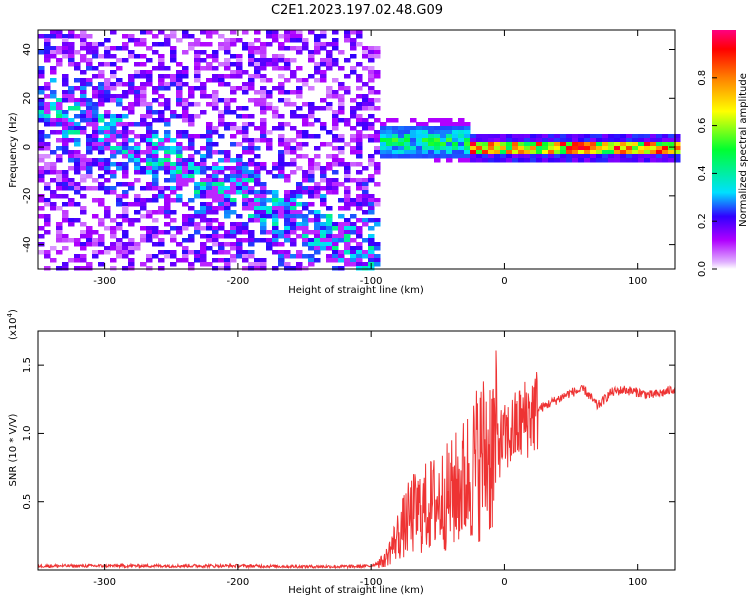 The image size is (750, 600). What do you see at coordinates (702, 78) in the screenshot?
I see `colorbar-tick-label: 0.8` at bounding box center [702, 78].